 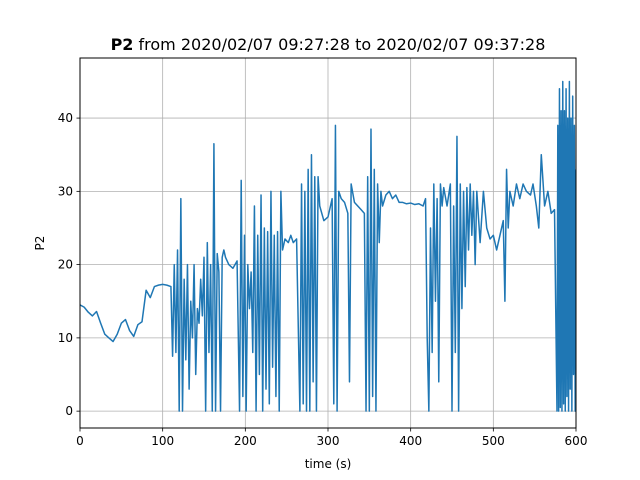 I want to click on x-tick-label: 400, so click(x=410, y=441).